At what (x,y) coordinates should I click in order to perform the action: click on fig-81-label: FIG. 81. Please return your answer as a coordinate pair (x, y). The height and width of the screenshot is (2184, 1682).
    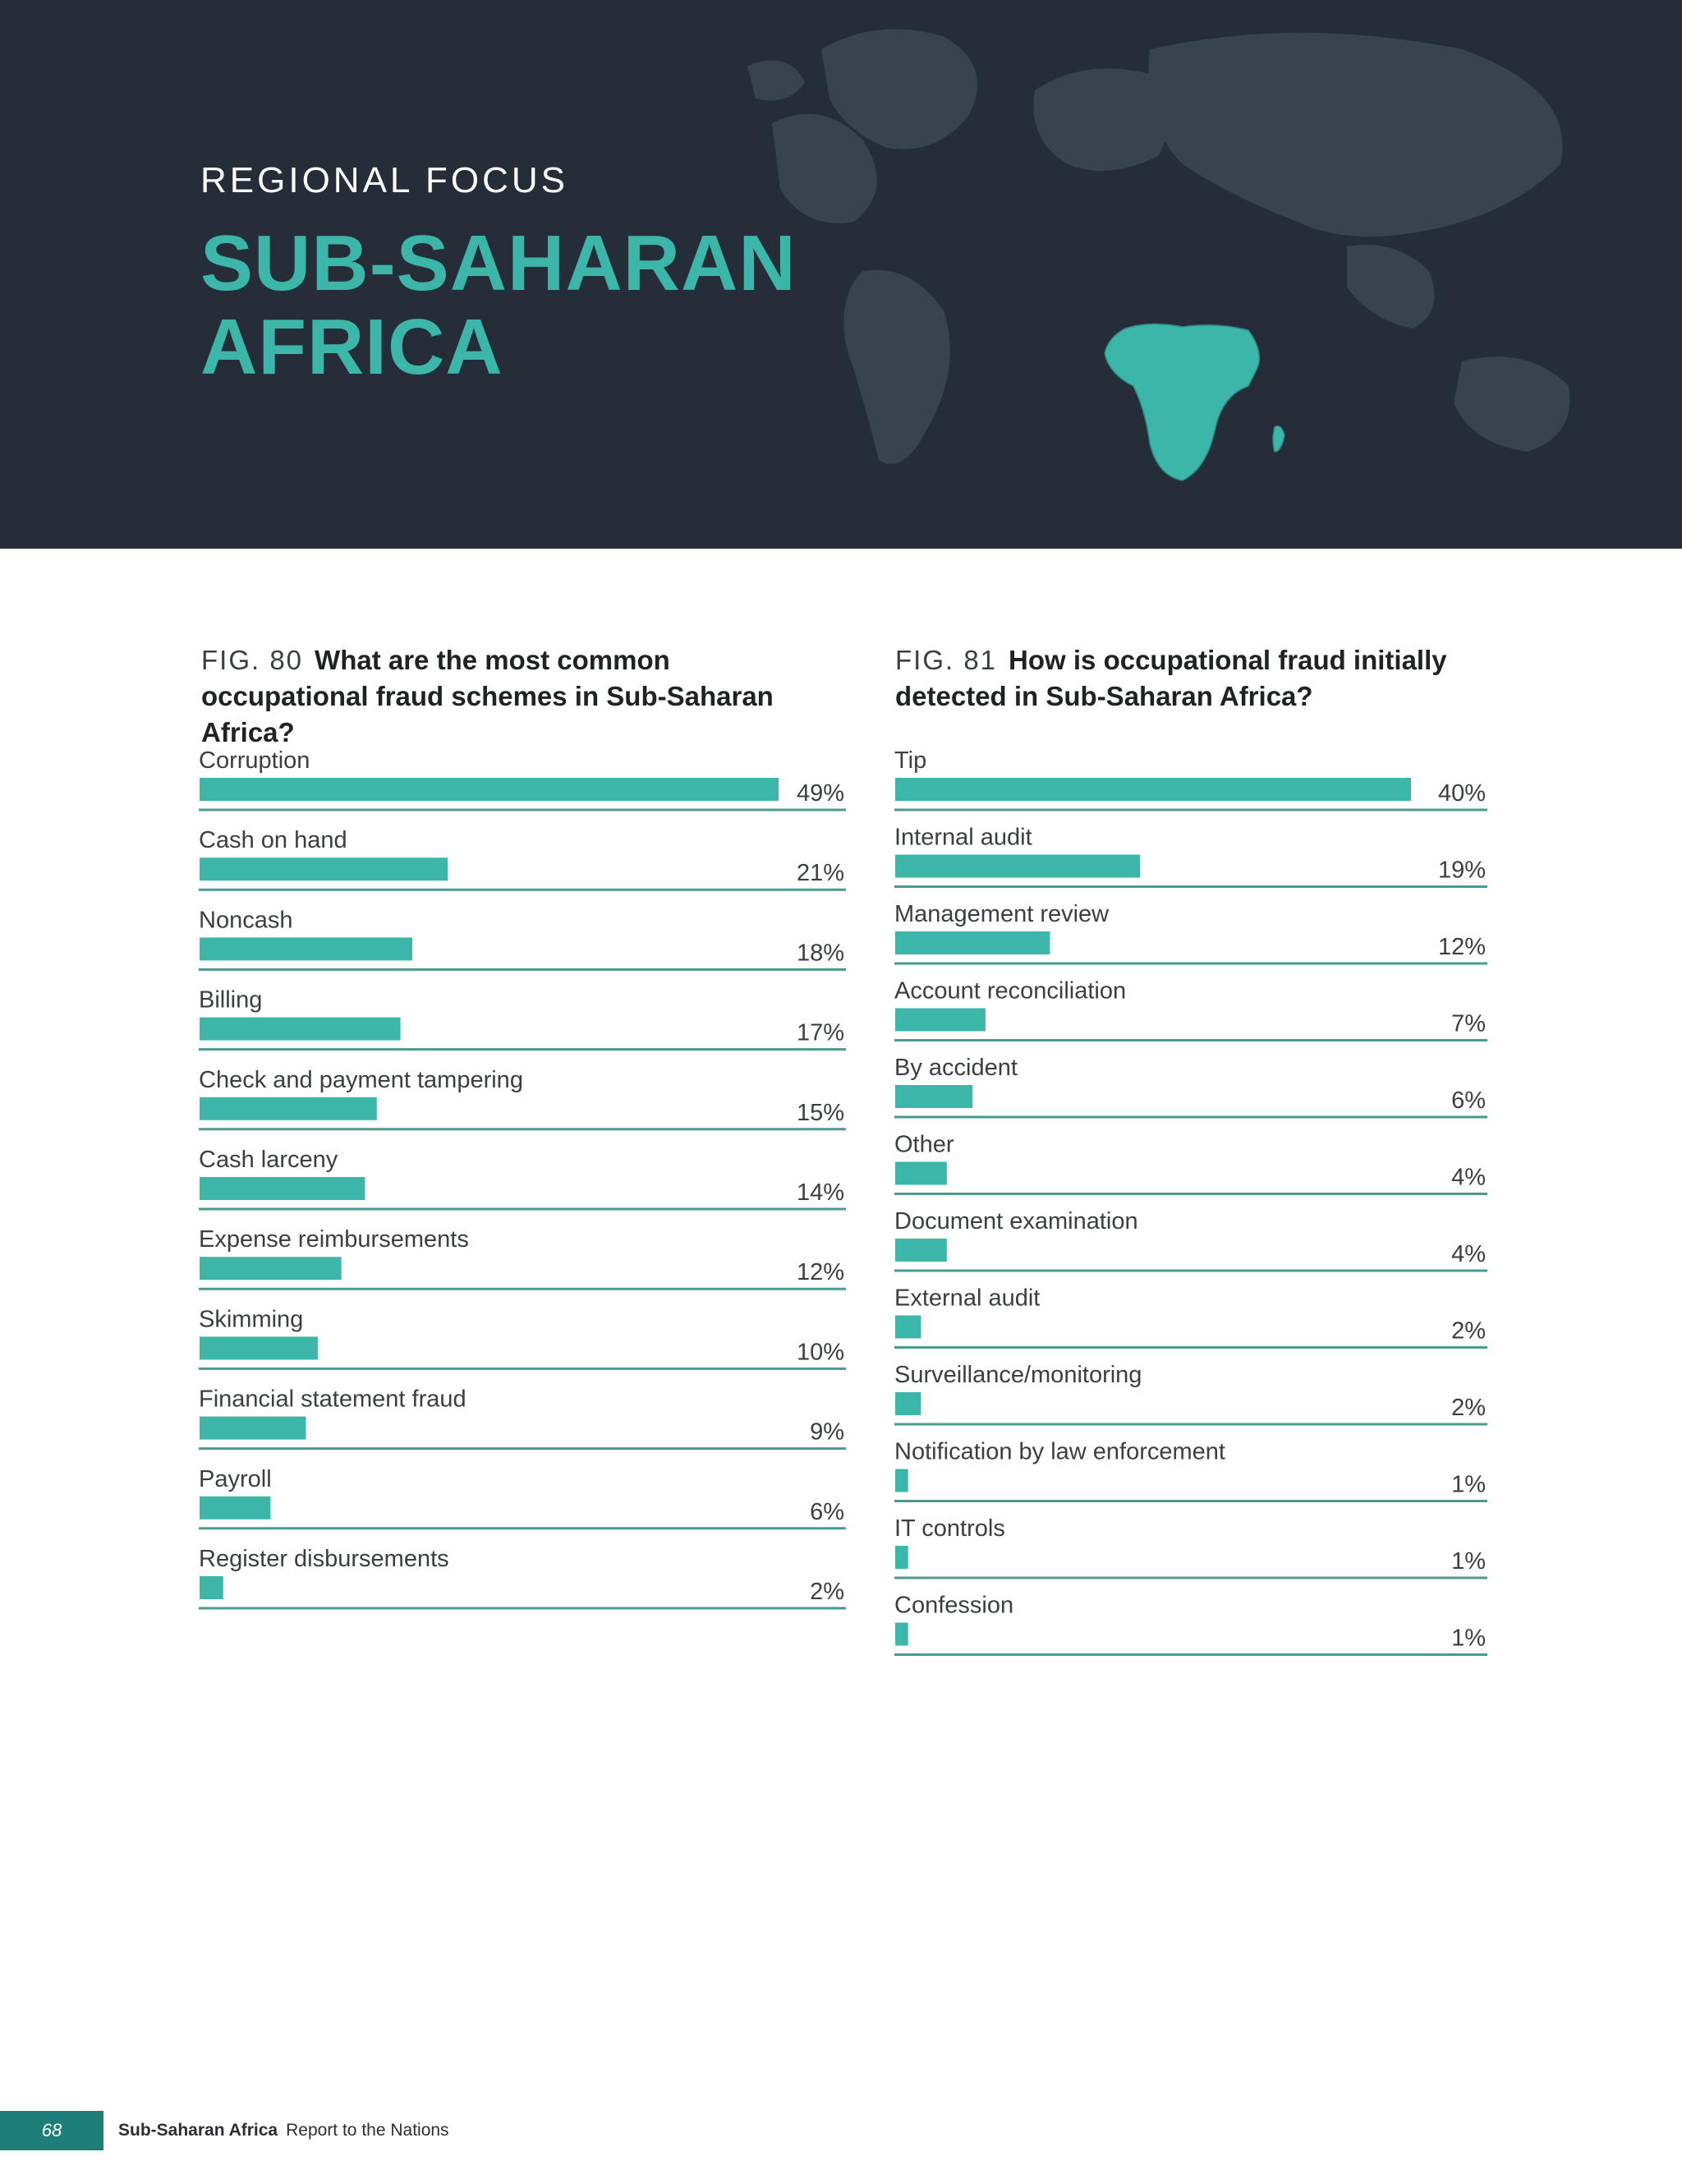
    Looking at the image, I should click on (946, 660).